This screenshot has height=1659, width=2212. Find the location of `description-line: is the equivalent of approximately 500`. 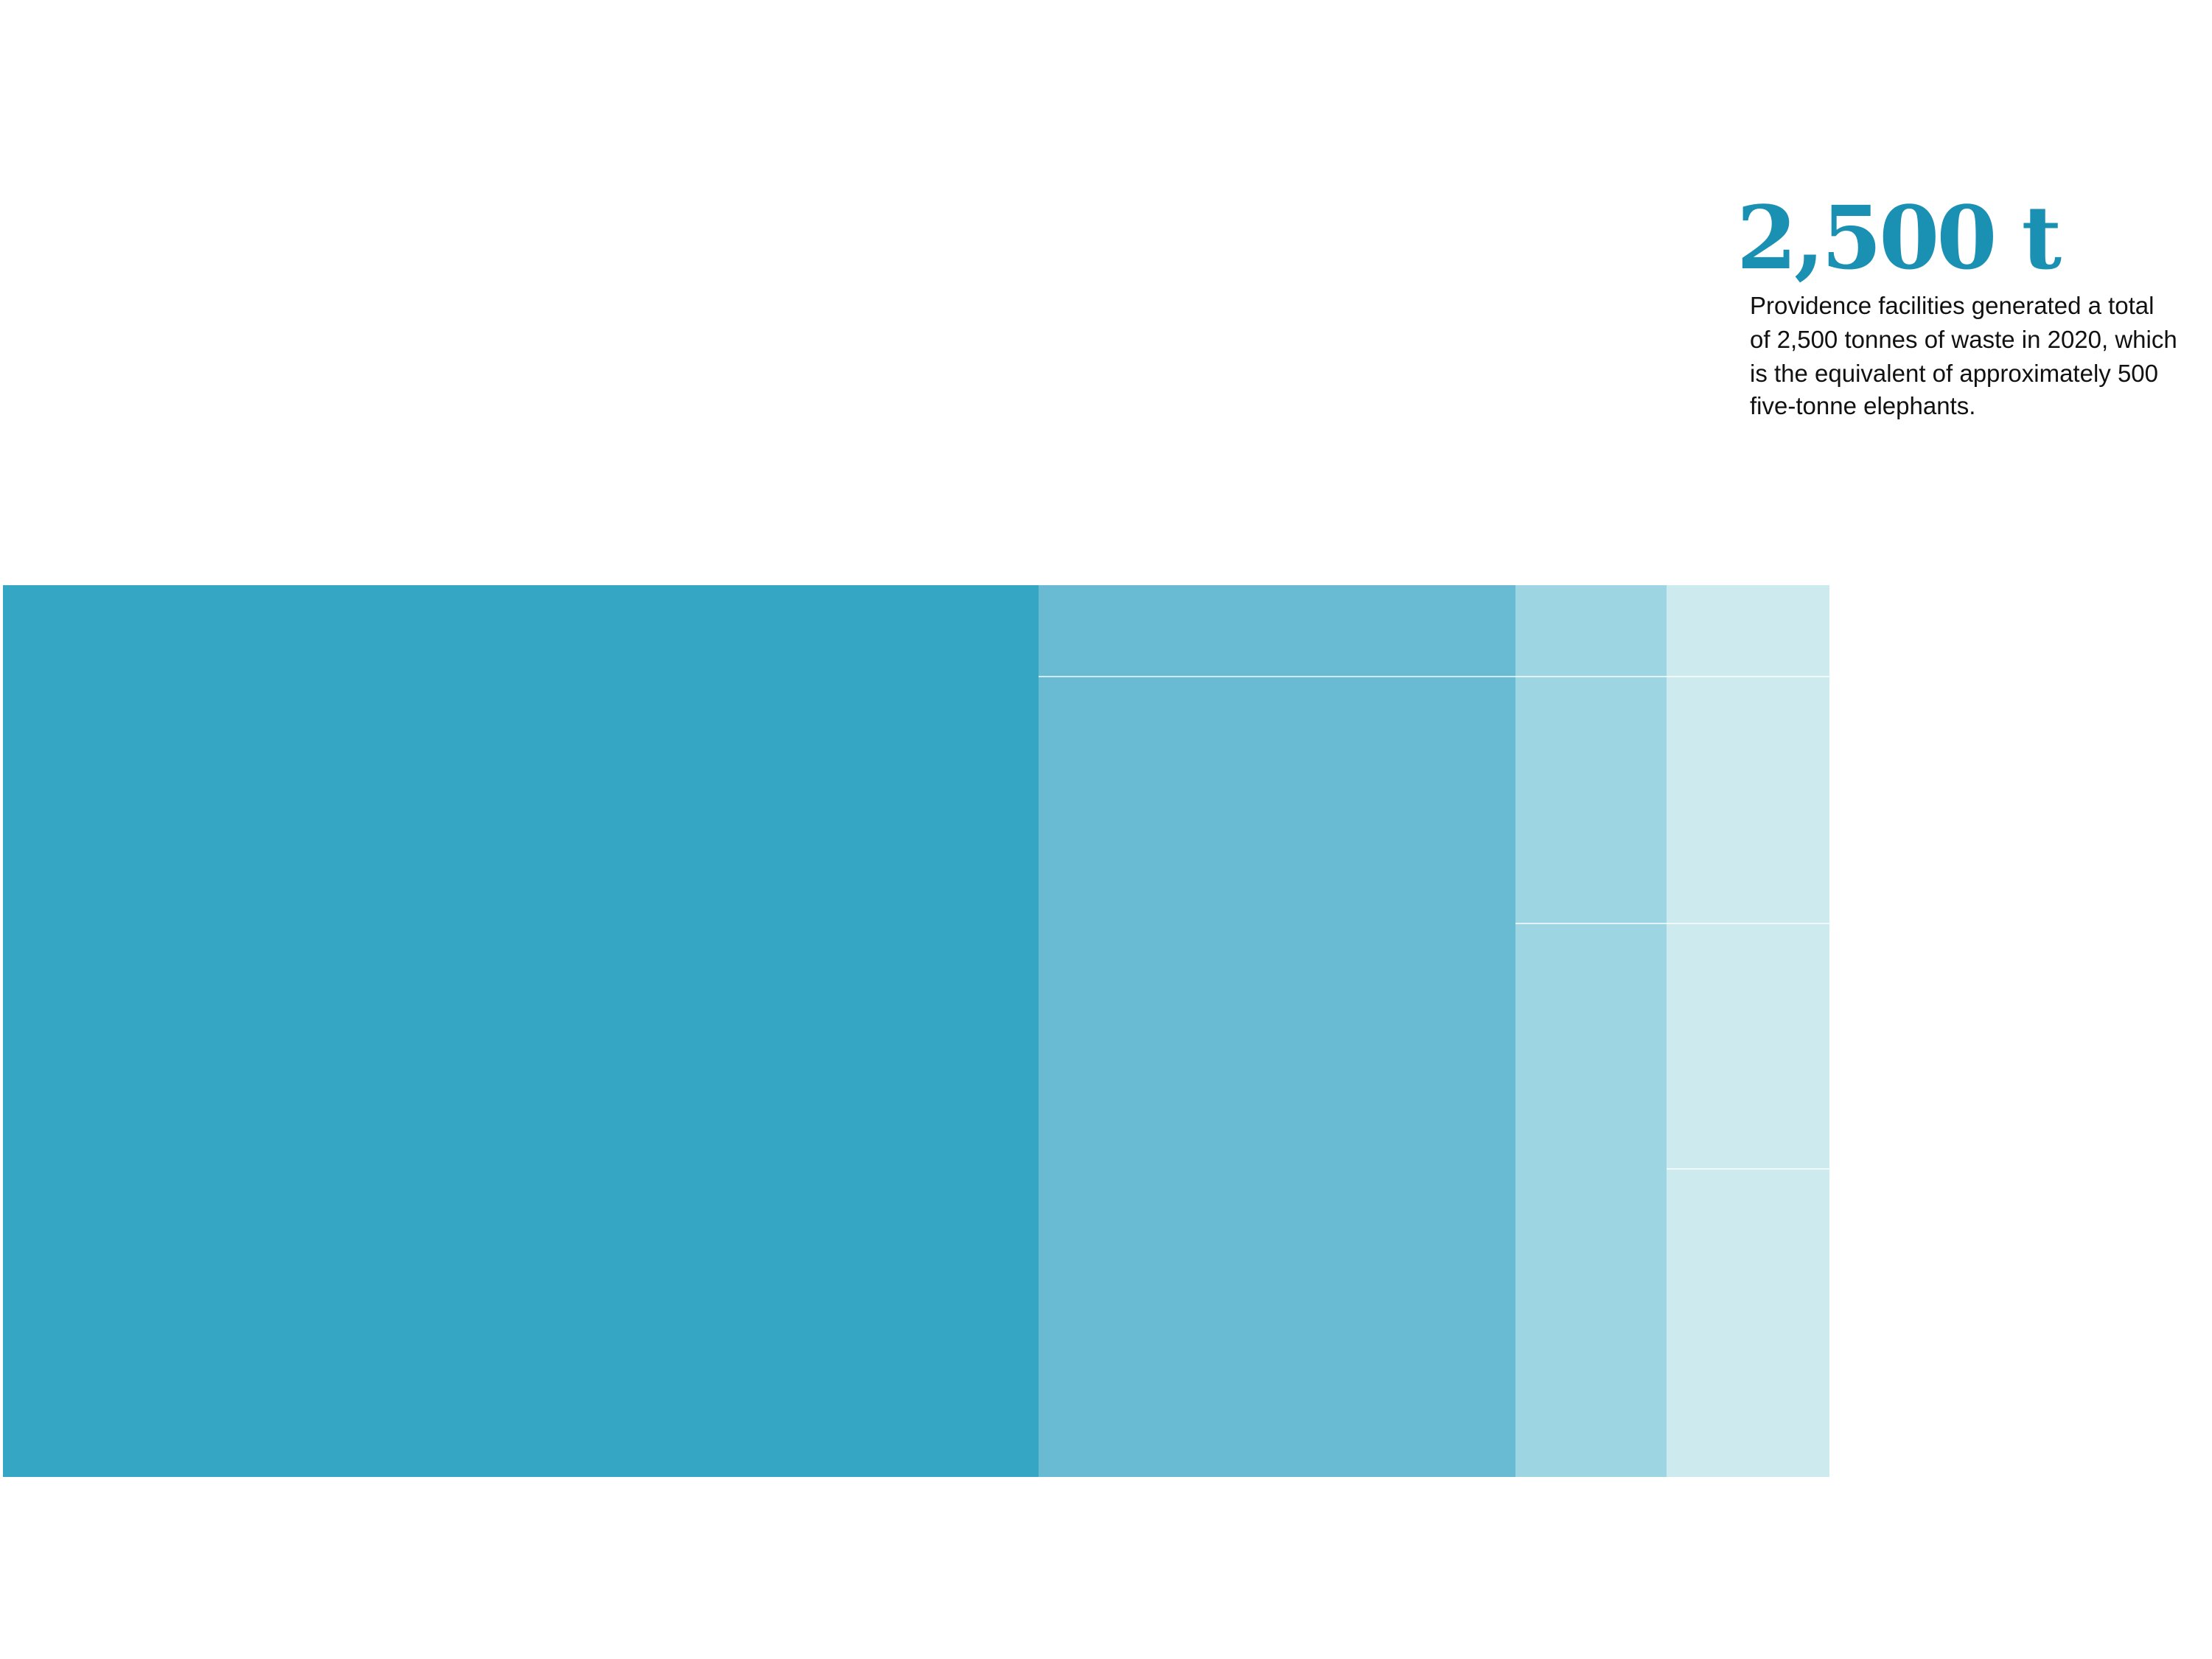

description-line: is the equivalent of approximately 500 is located at coordinates (1954, 373).